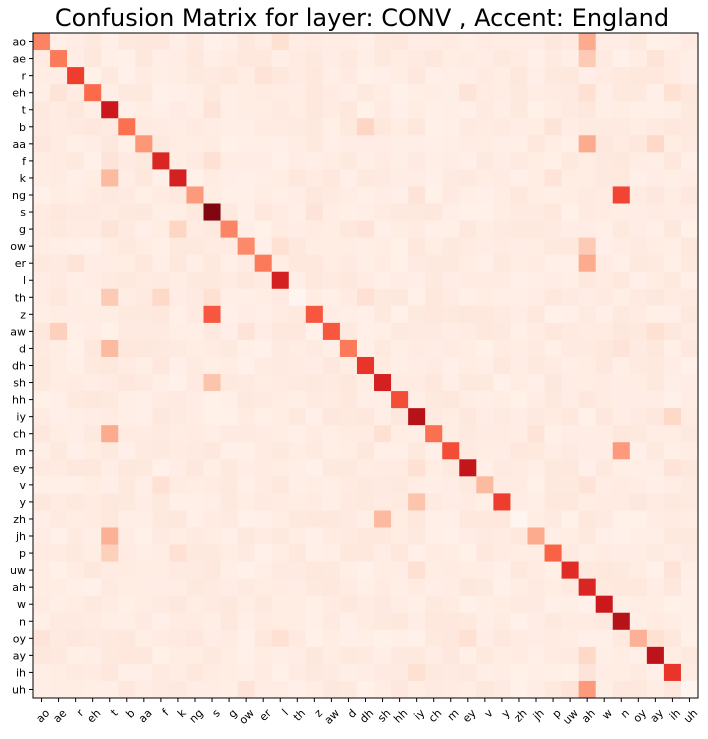 The height and width of the screenshot is (739, 708). I want to click on heatmap-cell-zh-t, so click(110, 519).